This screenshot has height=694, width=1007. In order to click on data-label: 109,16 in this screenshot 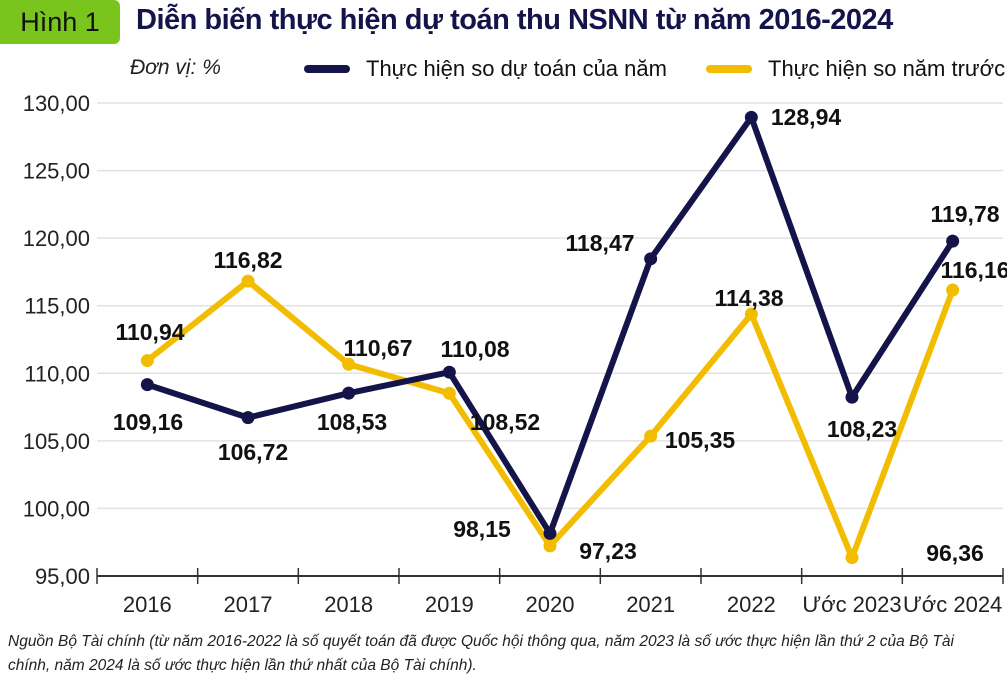, I will do `click(148, 422)`.